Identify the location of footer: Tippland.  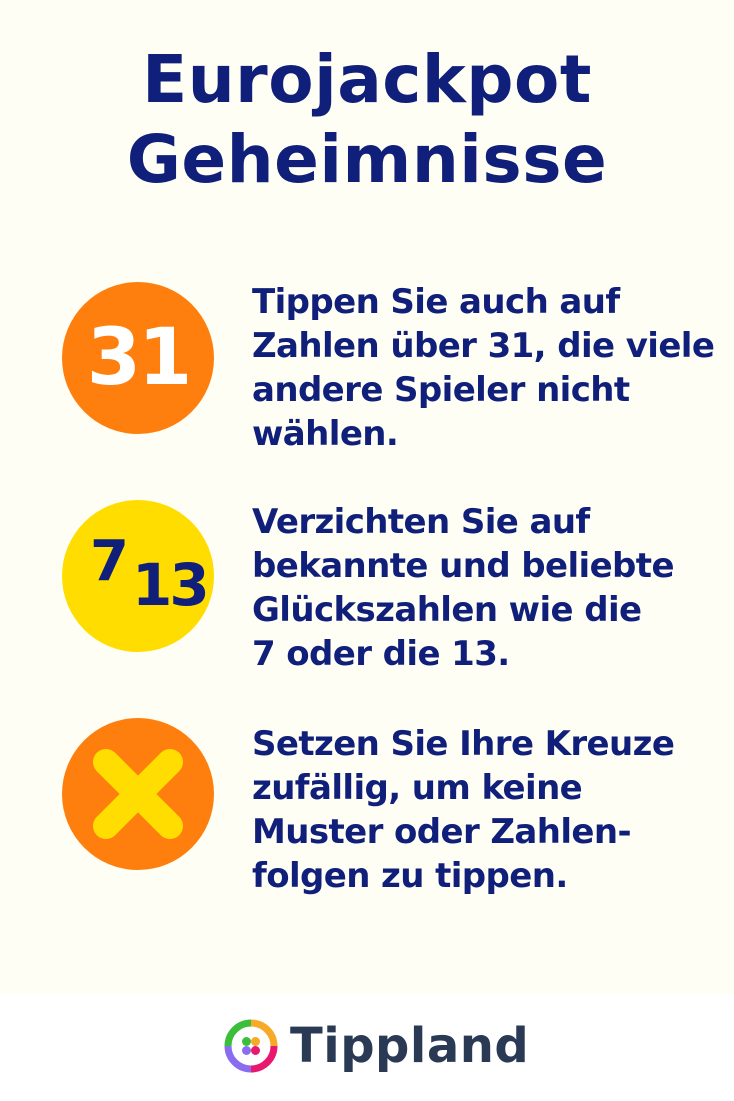
(367, 1047).